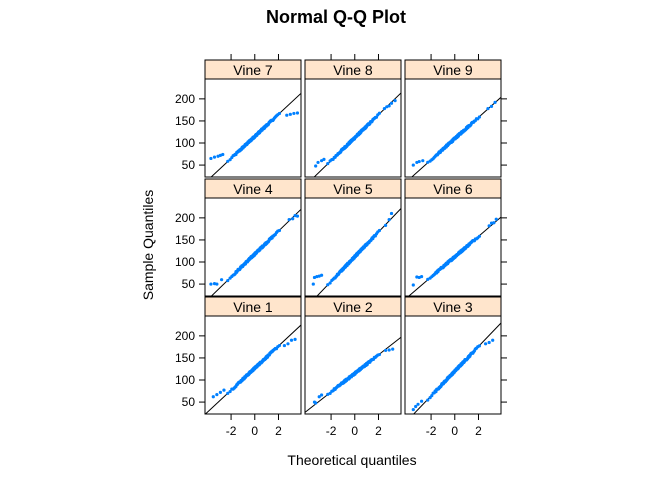  What do you see at coordinates (453, 70) in the screenshot?
I see `strip-label: Vine 9` at bounding box center [453, 70].